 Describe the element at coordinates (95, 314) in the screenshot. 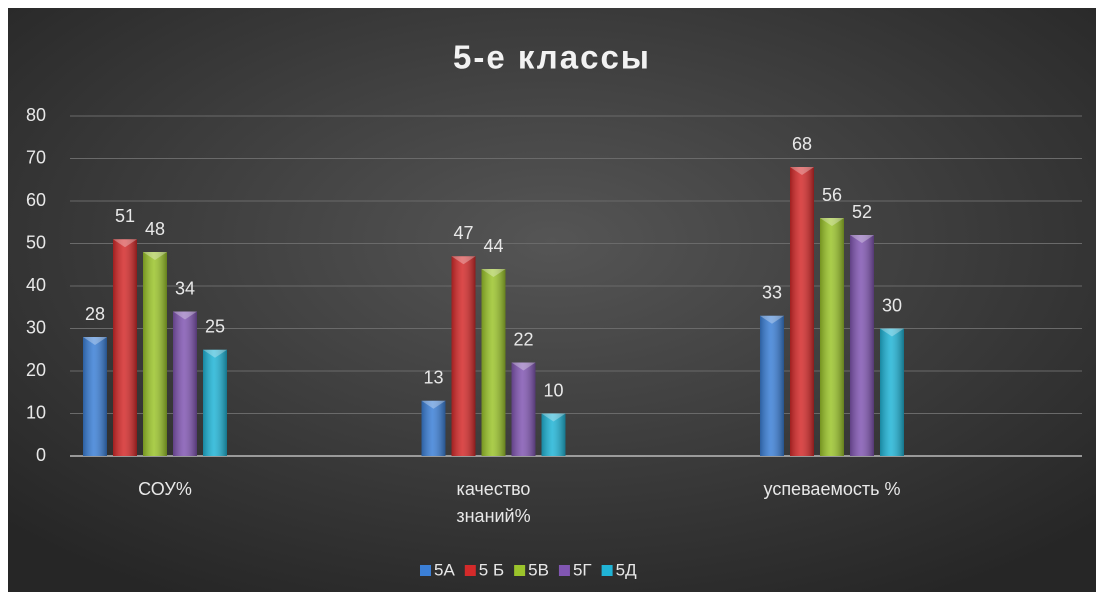

I see `data-label: 28` at that location.